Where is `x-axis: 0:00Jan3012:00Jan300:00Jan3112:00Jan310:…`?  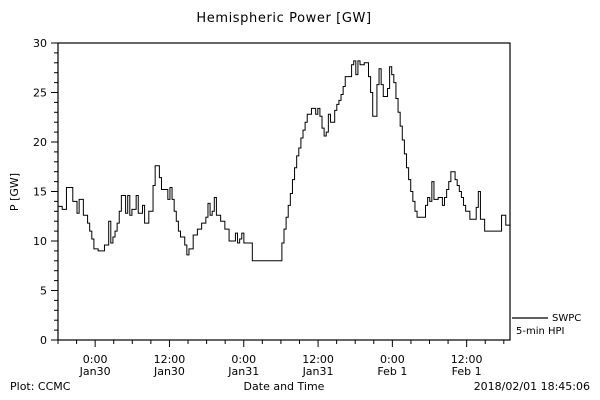
x-axis: 0:00Jan3012:00Jan300:00Jan3112:00Jan310:… is located at coordinates (281, 359).